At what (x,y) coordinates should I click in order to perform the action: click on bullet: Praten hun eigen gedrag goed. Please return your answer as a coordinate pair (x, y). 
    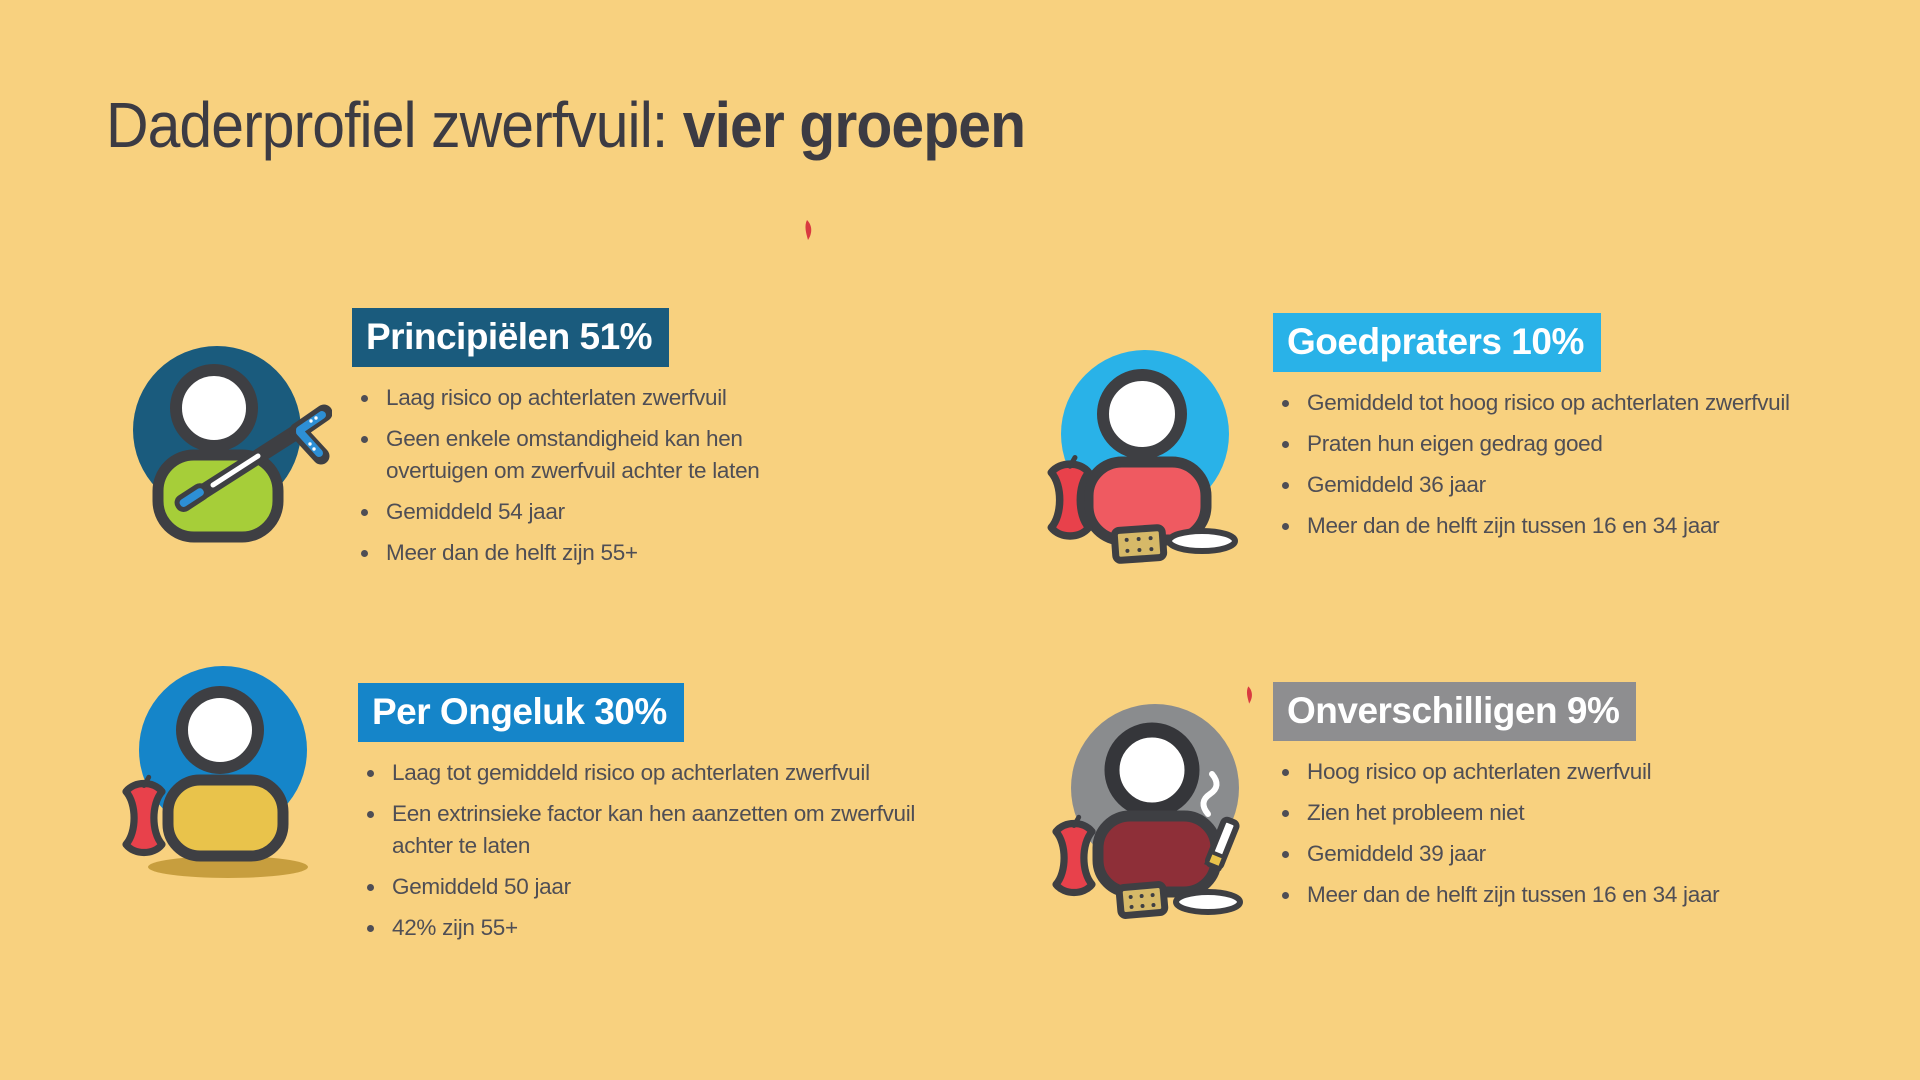
    Looking at the image, I should click on (1543, 444).